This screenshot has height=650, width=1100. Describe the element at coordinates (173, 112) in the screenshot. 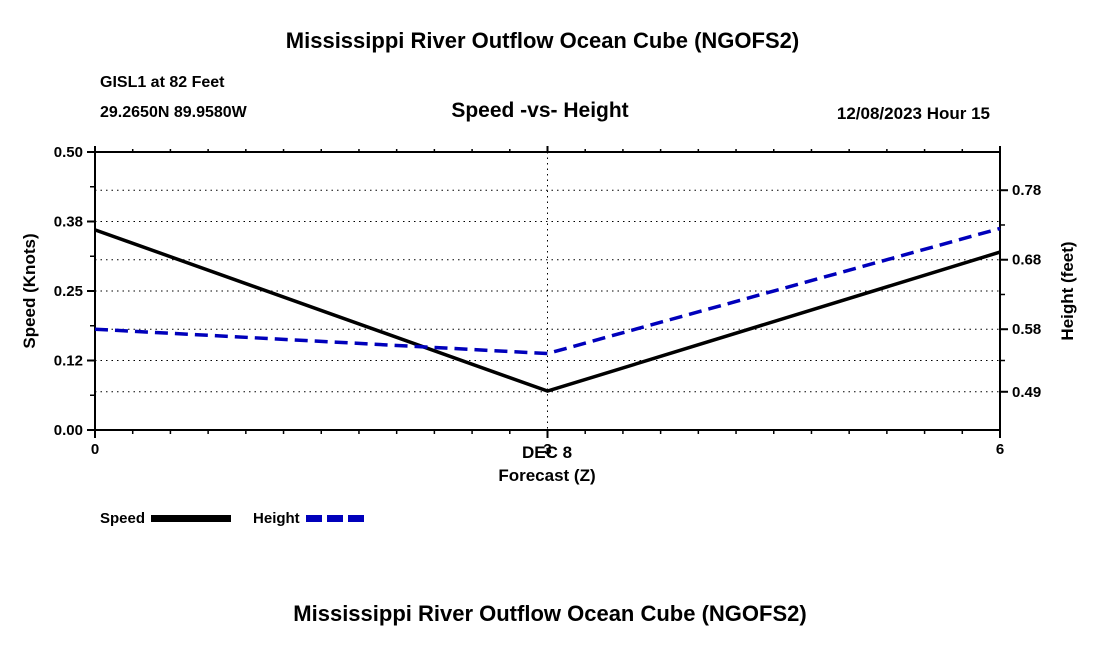

I see `station-coordinates-label: 29.2650N 89.9580W` at that location.